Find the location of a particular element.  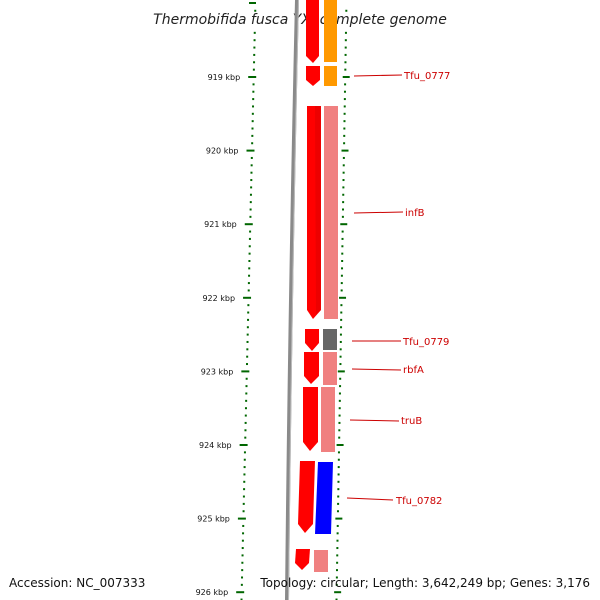

scale-minor-ticks-right is located at coordinates (341, 304).